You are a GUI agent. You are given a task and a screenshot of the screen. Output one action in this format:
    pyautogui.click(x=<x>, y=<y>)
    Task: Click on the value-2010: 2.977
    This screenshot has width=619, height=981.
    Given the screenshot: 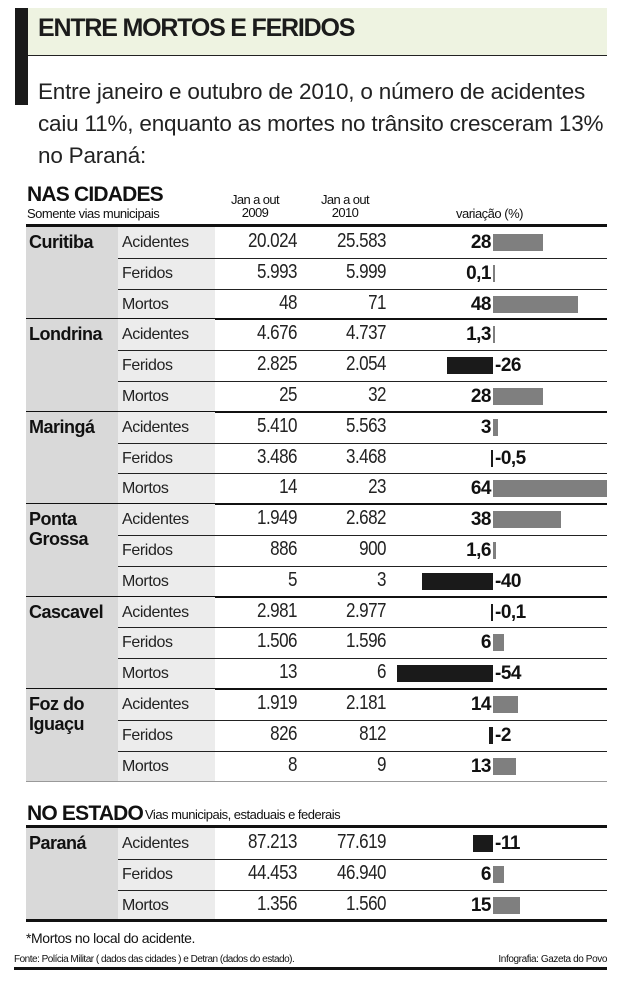 What is the action you would take?
    pyautogui.click(x=366, y=610)
    